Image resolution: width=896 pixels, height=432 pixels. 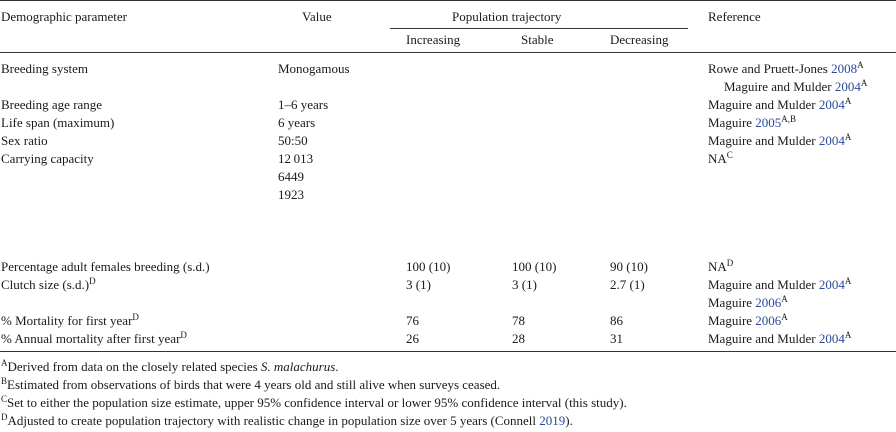 What do you see at coordinates (720, 158) in the screenshot?
I see `row-reference: NAC` at bounding box center [720, 158].